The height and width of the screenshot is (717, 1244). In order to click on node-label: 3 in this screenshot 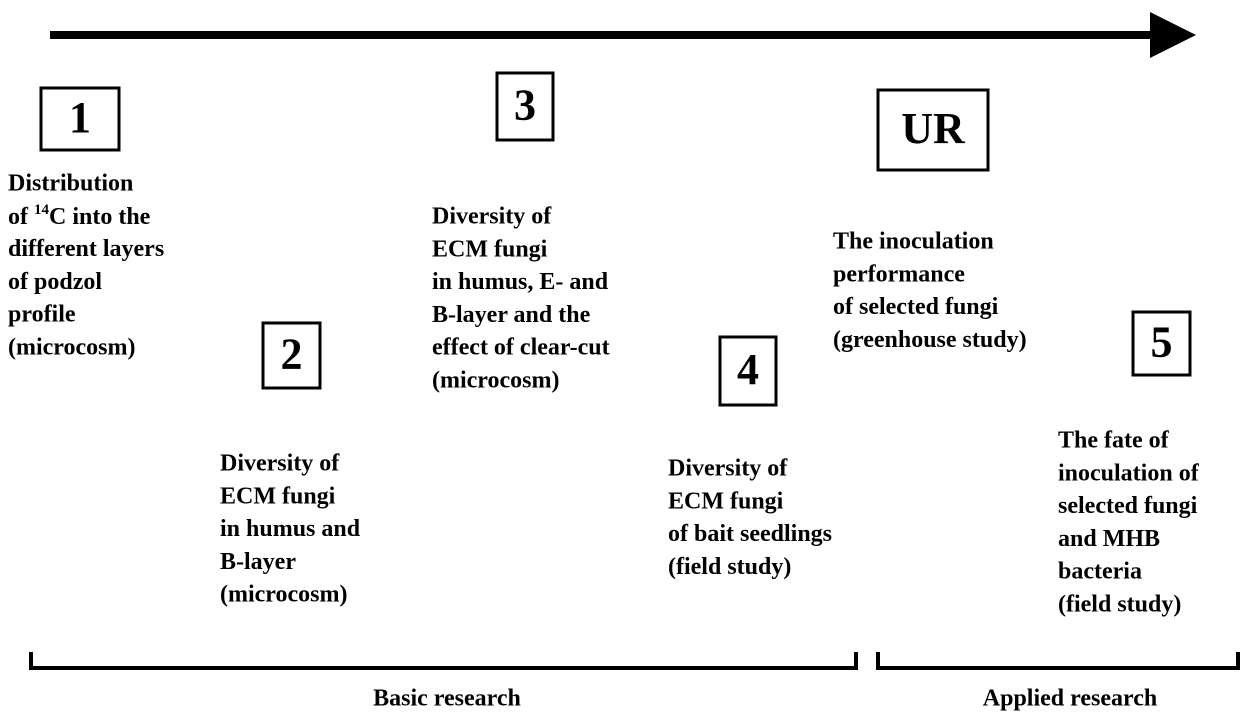, I will do `click(525, 105)`.